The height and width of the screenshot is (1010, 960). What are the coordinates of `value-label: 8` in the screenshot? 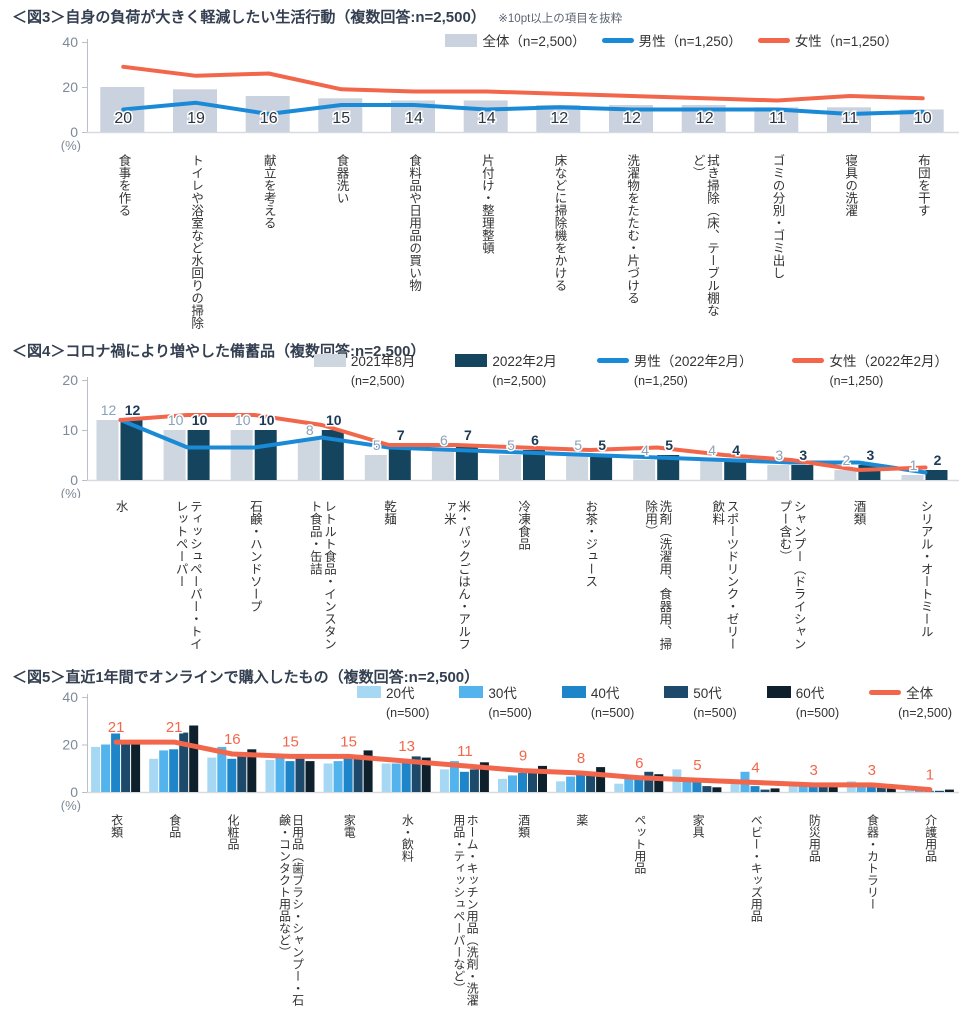 It's located at (581, 758).